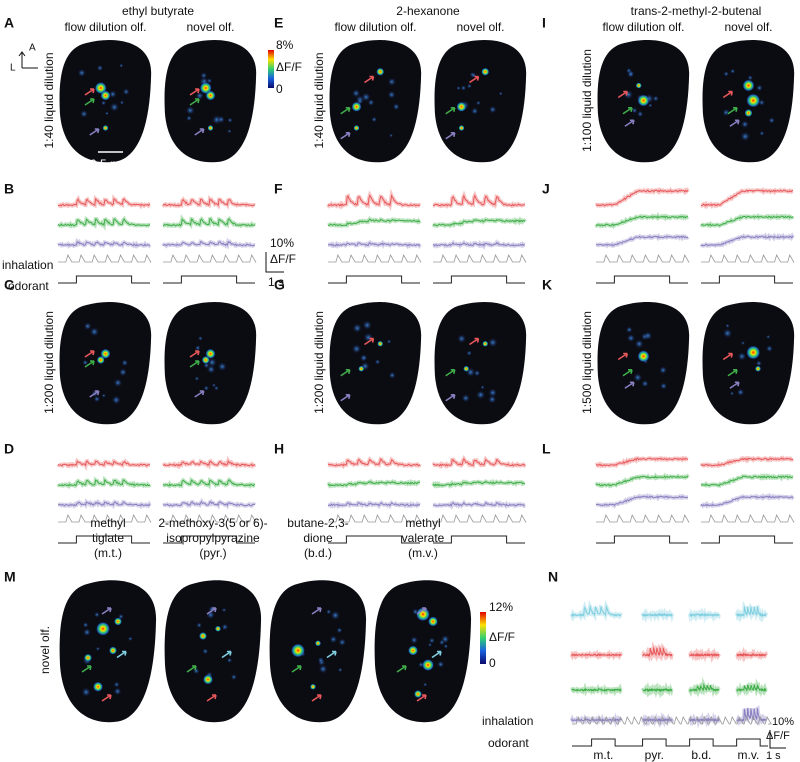 The height and width of the screenshot is (762, 800). I want to click on odorant-tick-label: b.d., so click(701, 755).